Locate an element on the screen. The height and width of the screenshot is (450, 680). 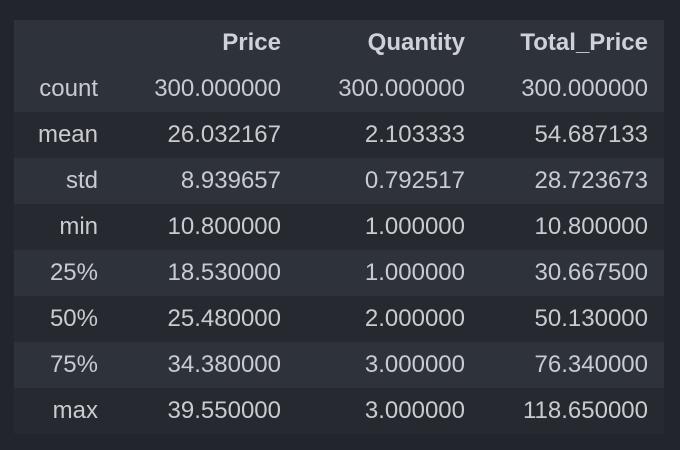
table-header-row: Price Quantity Total_Price is located at coordinates (339, 43).